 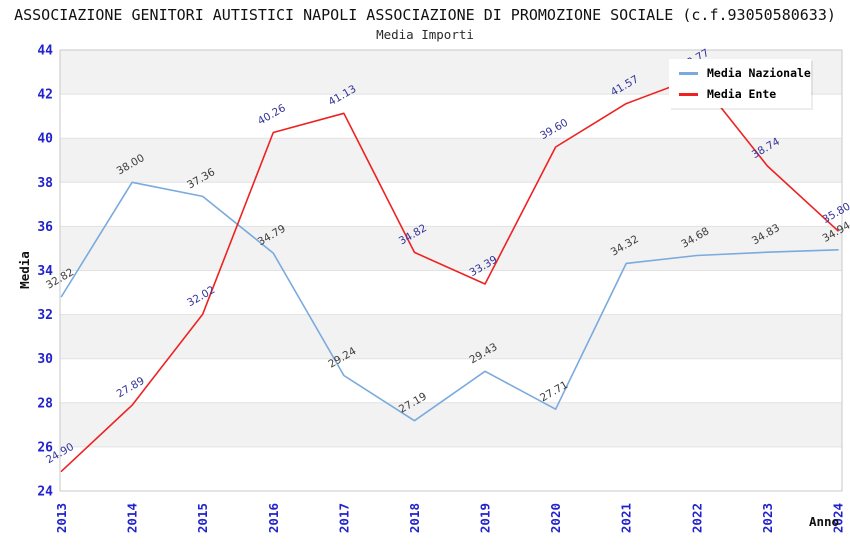 What do you see at coordinates (759, 73) in the screenshot?
I see `legend-label: Media Nazionale` at bounding box center [759, 73].